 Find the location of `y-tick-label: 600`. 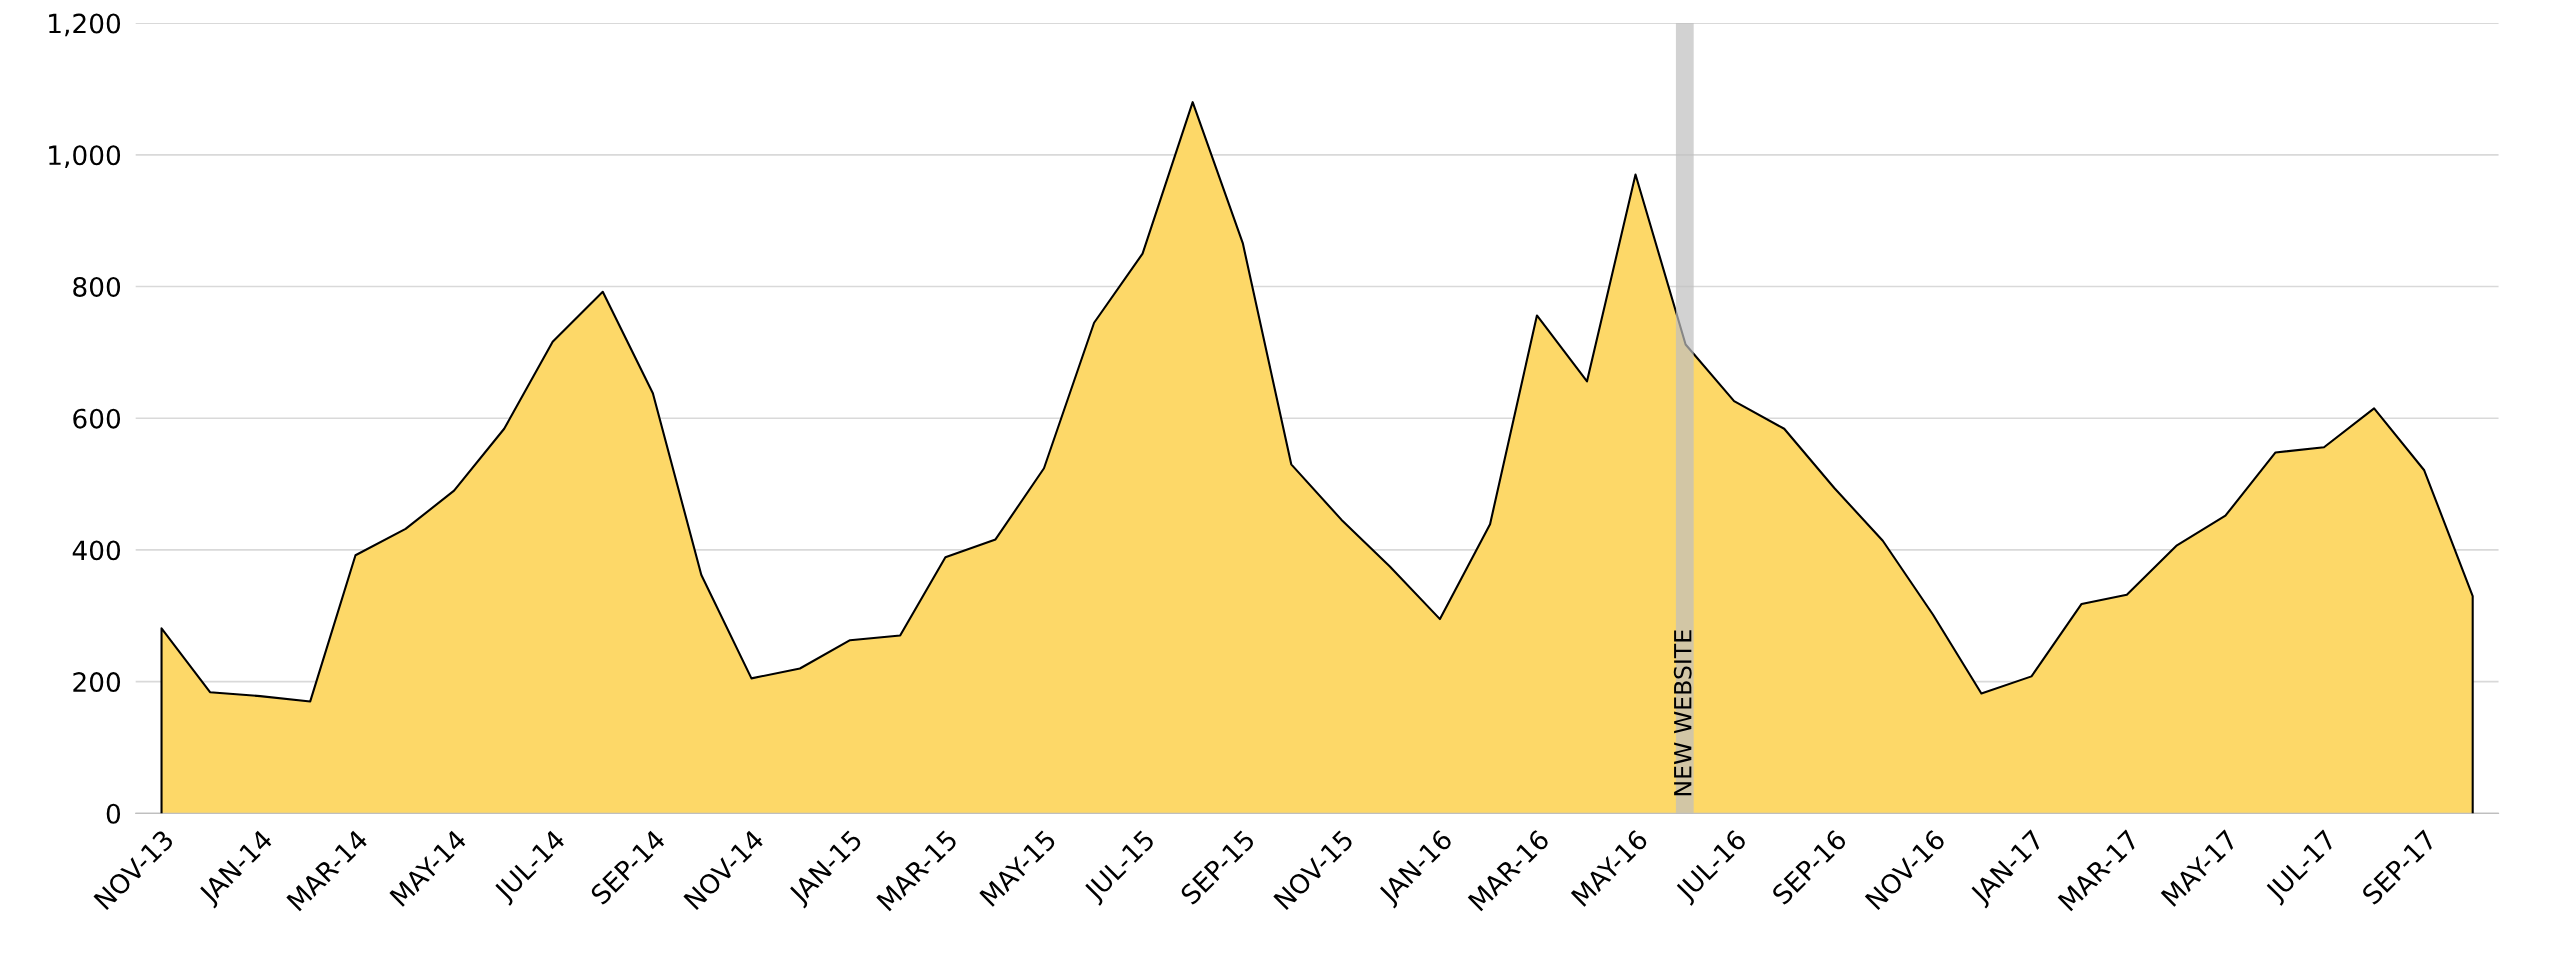

y-tick-label: 600 is located at coordinates (97, 418).